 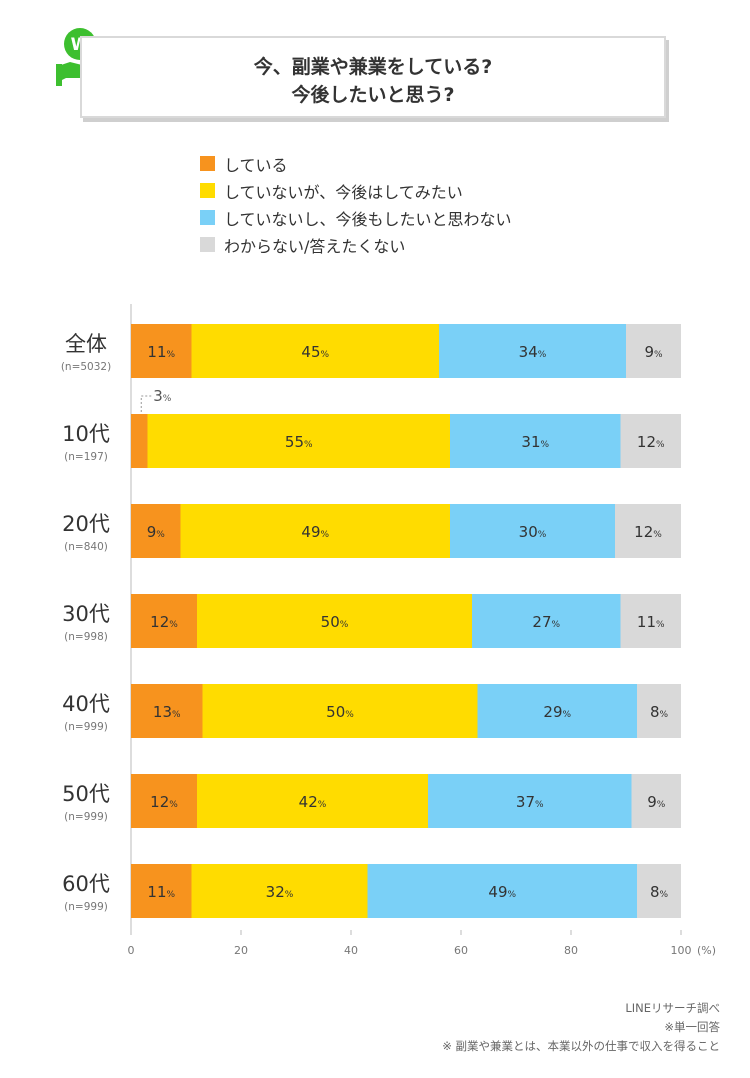 What do you see at coordinates (315, 246) in the screenshot?
I see `legend-label: わからない/答えたくない` at bounding box center [315, 246].